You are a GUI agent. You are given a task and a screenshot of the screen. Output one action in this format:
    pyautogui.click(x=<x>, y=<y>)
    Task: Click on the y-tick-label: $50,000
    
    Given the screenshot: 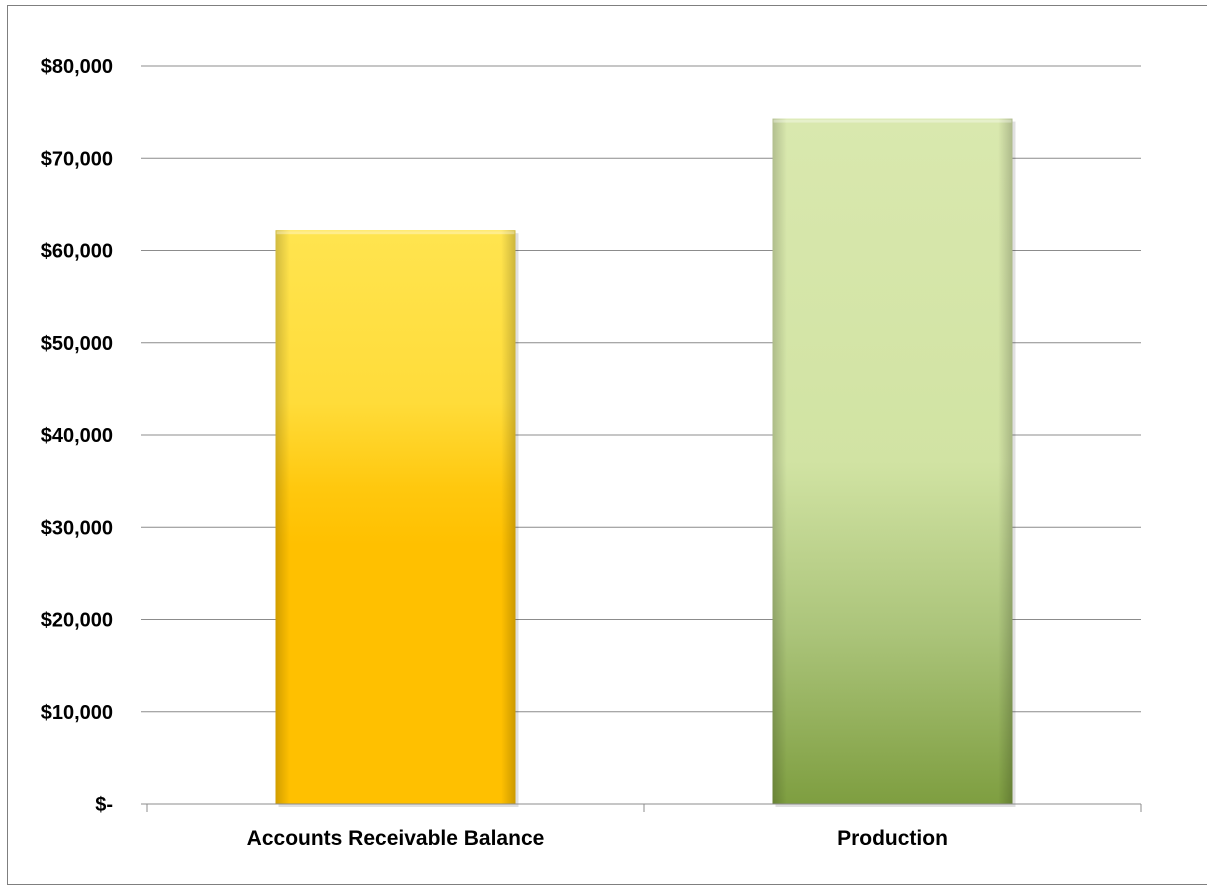 What is the action you would take?
    pyautogui.click(x=77, y=344)
    